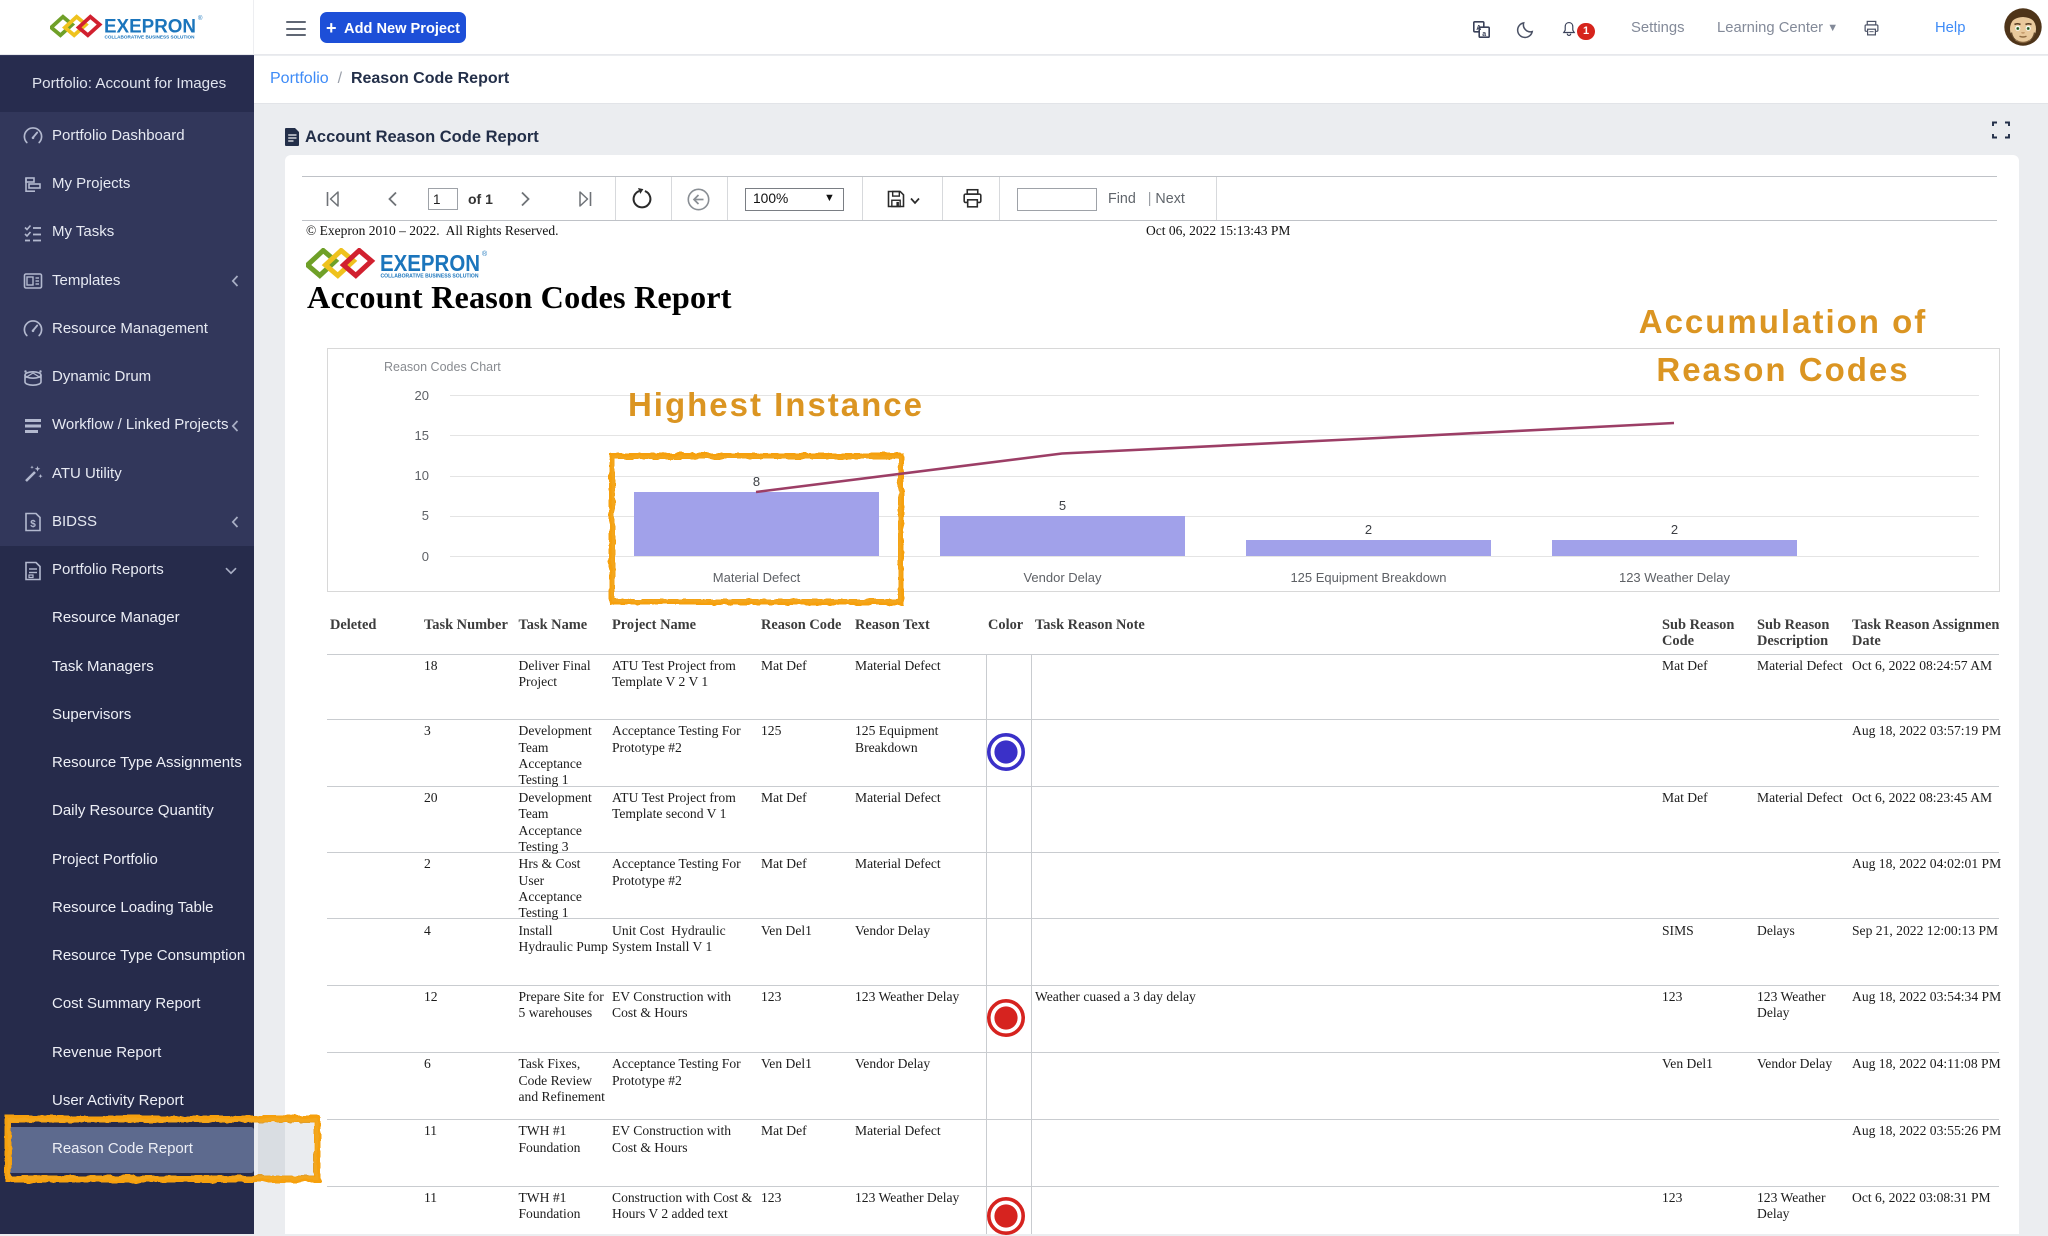  What do you see at coordinates (1484, 34) in the screenshot?
I see `svg-text: a` at bounding box center [1484, 34].